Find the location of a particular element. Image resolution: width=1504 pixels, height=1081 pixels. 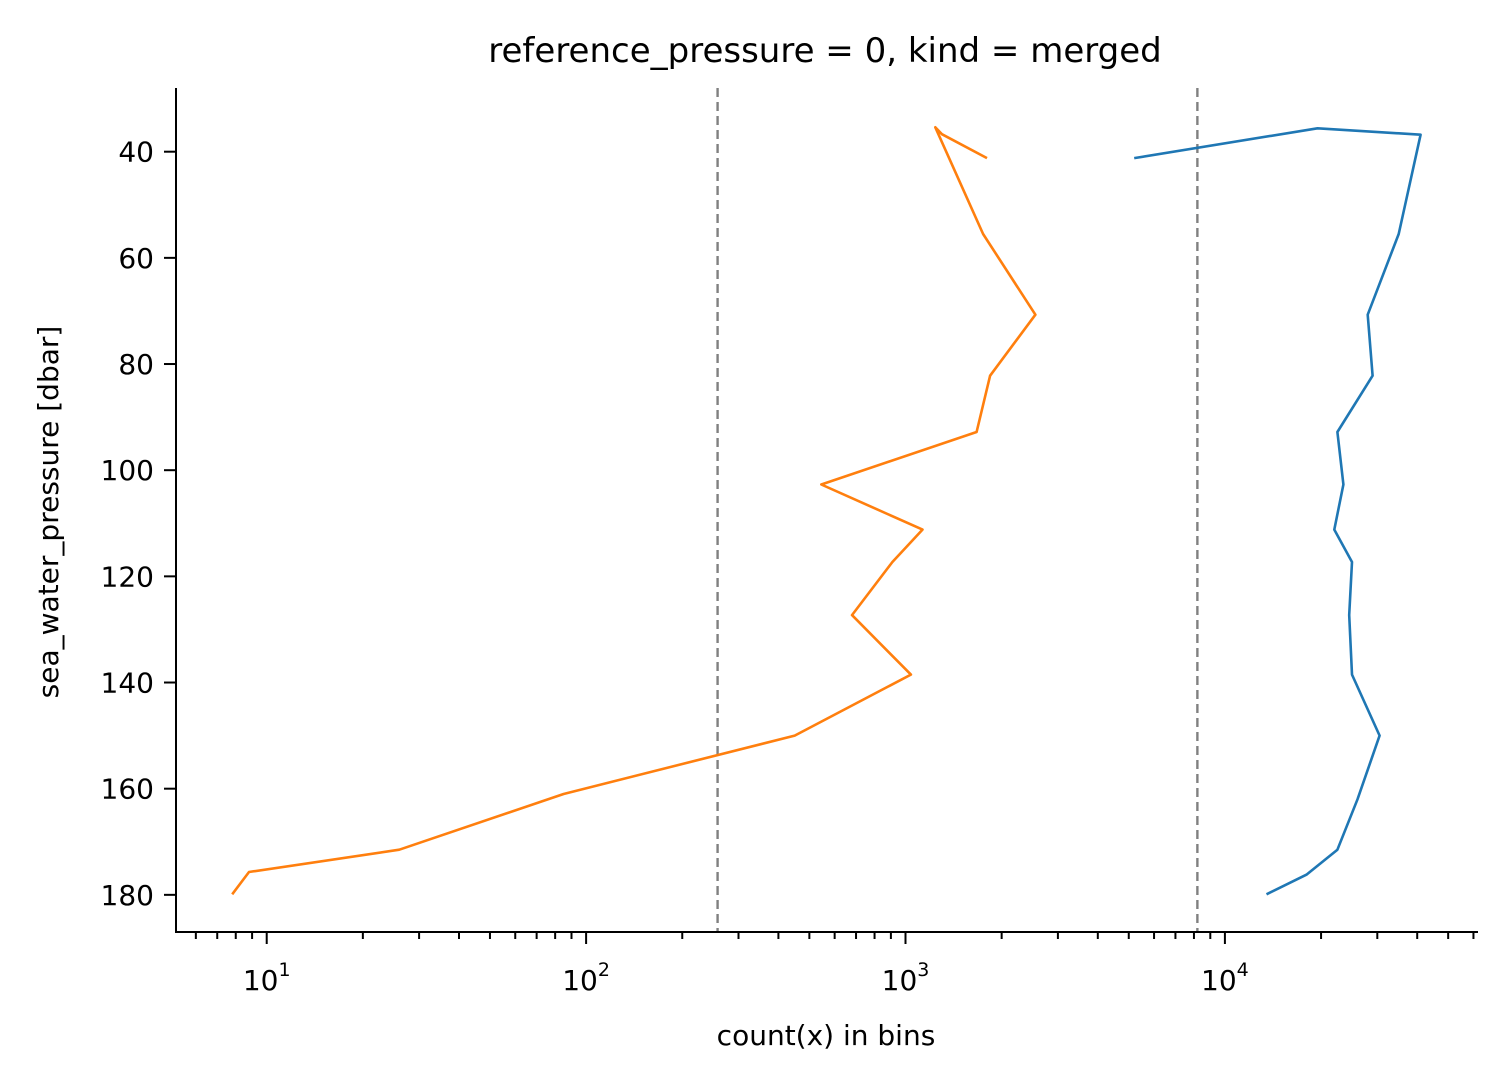

x-tick-label: 10³ is located at coordinates (906, 978).